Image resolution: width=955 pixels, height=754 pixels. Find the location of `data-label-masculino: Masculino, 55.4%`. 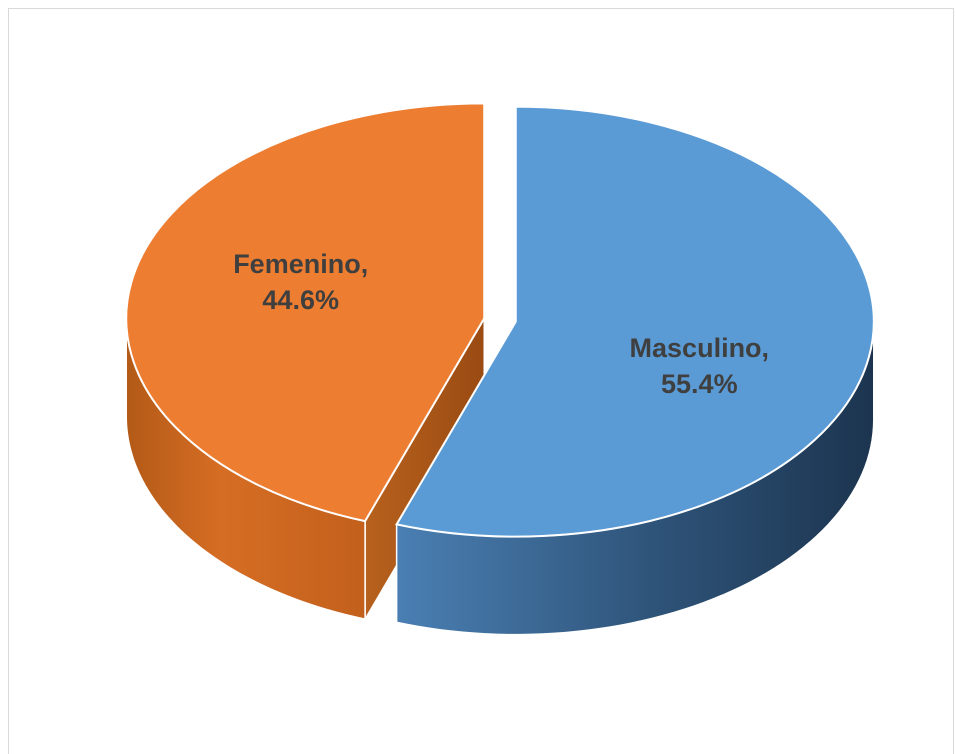

data-label-masculino: Masculino, 55.4% is located at coordinates (700, 366).